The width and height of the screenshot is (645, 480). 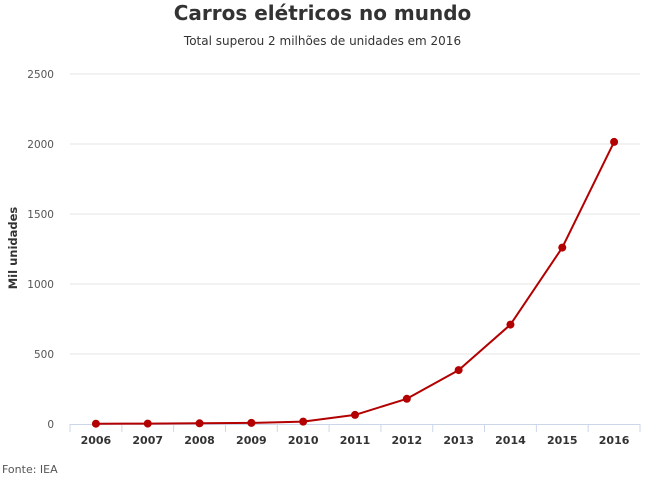 I want to click on y-tick-label: 1500, so click(x=40, y=215).